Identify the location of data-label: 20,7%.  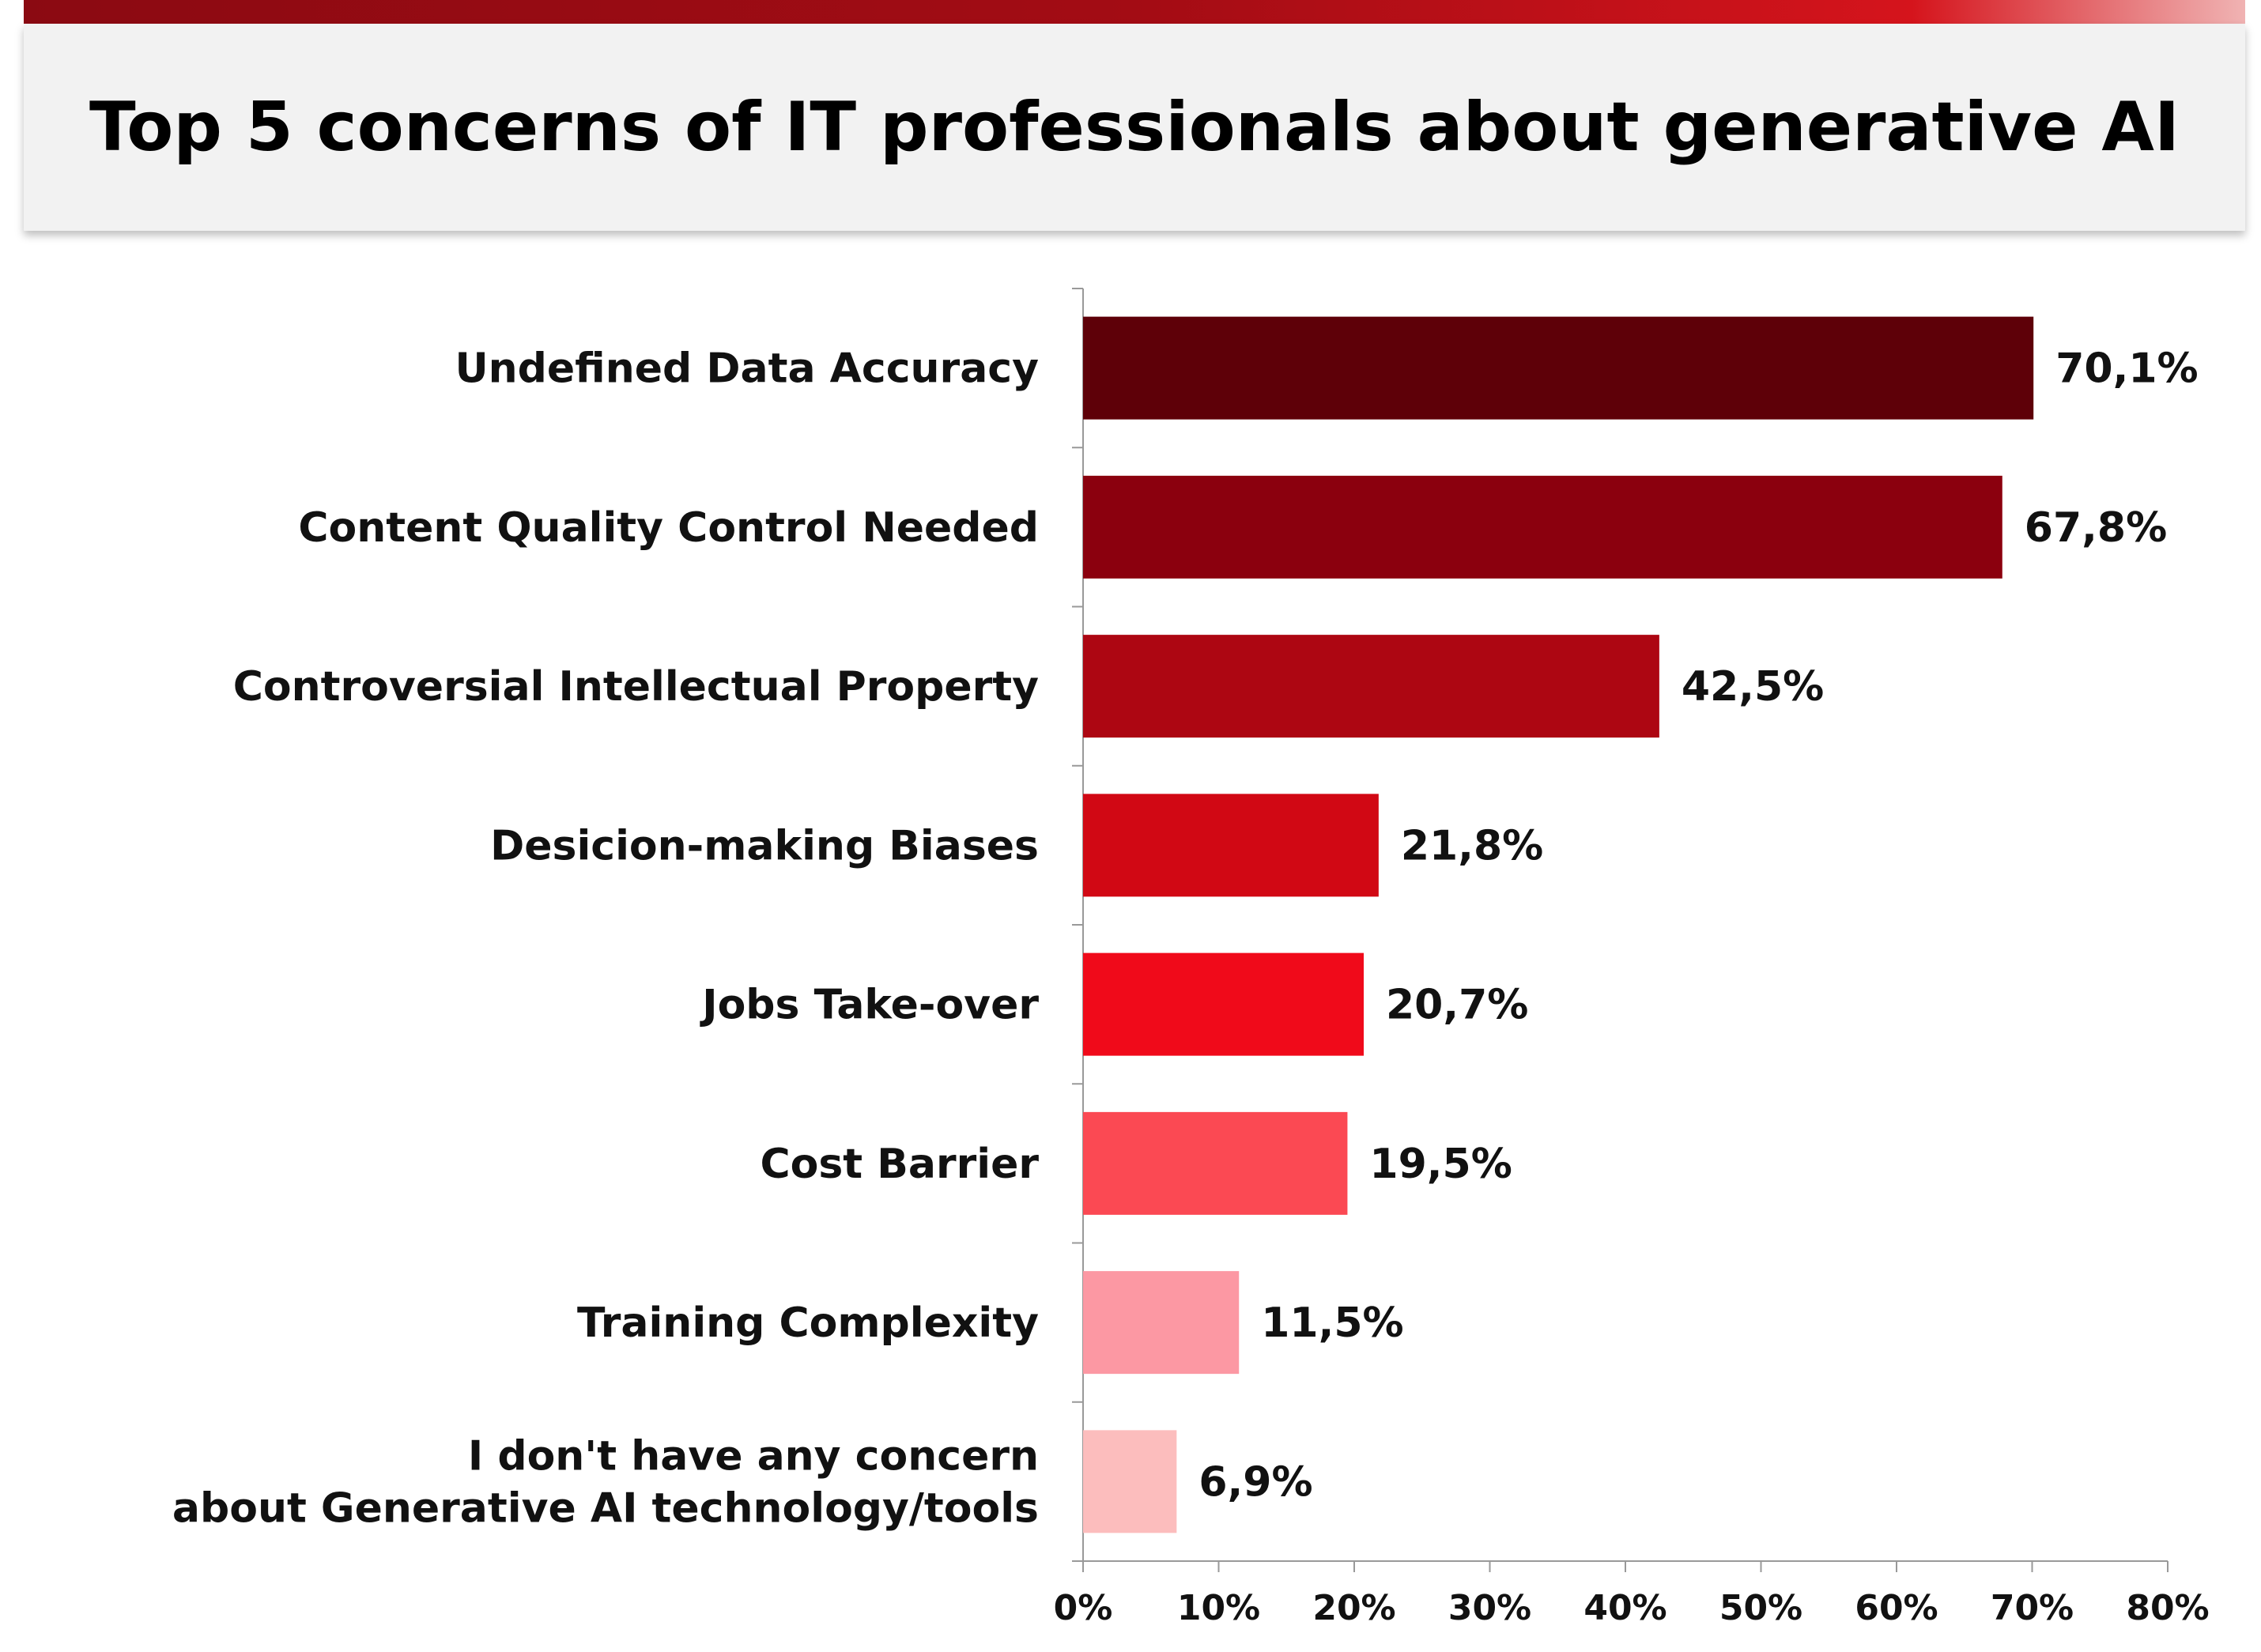
(1457, 1005).